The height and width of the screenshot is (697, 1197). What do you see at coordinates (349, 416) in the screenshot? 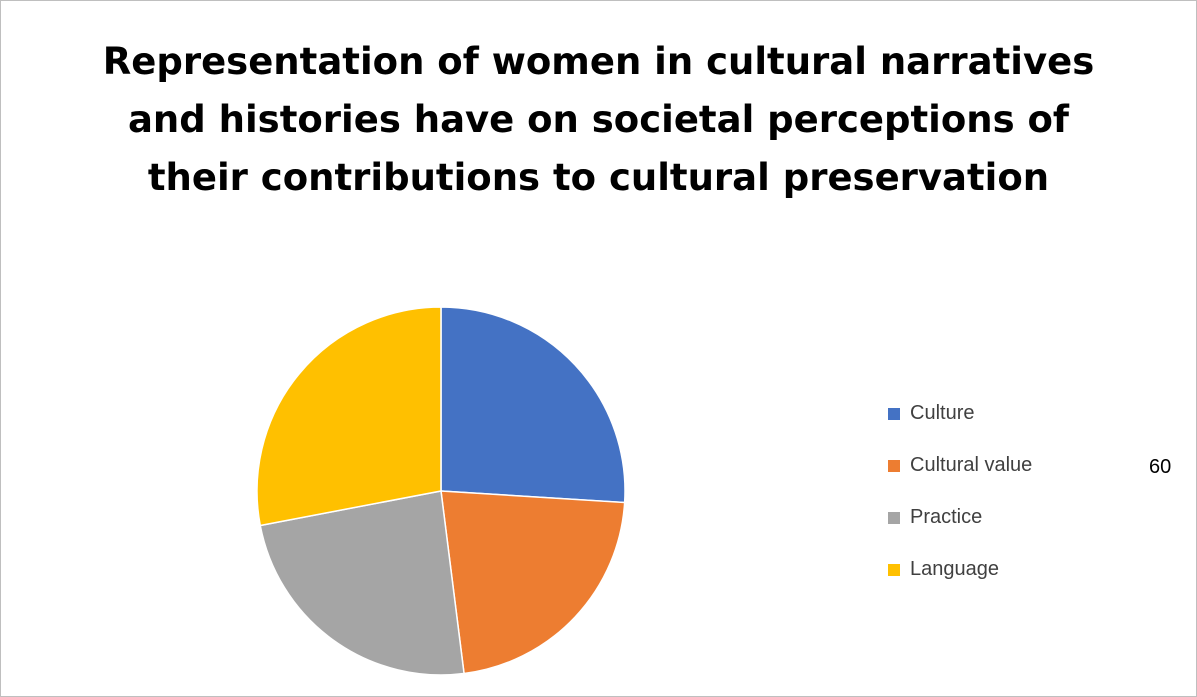
I see `pie-slice-language` at bounding box center [349, 416].